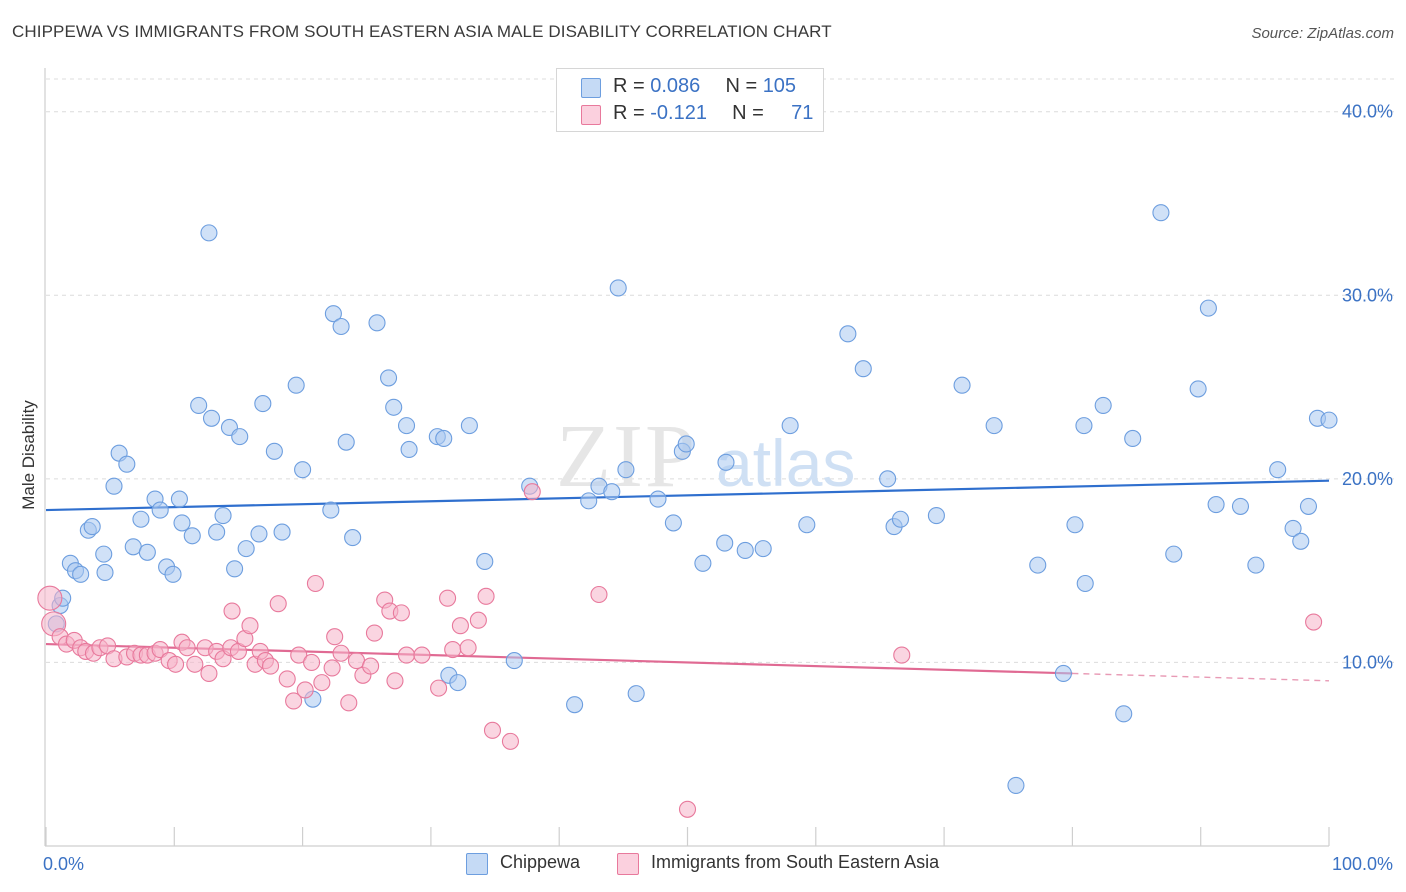  I want to click on y-tick-label: 20.0%, so click(1367, 479).